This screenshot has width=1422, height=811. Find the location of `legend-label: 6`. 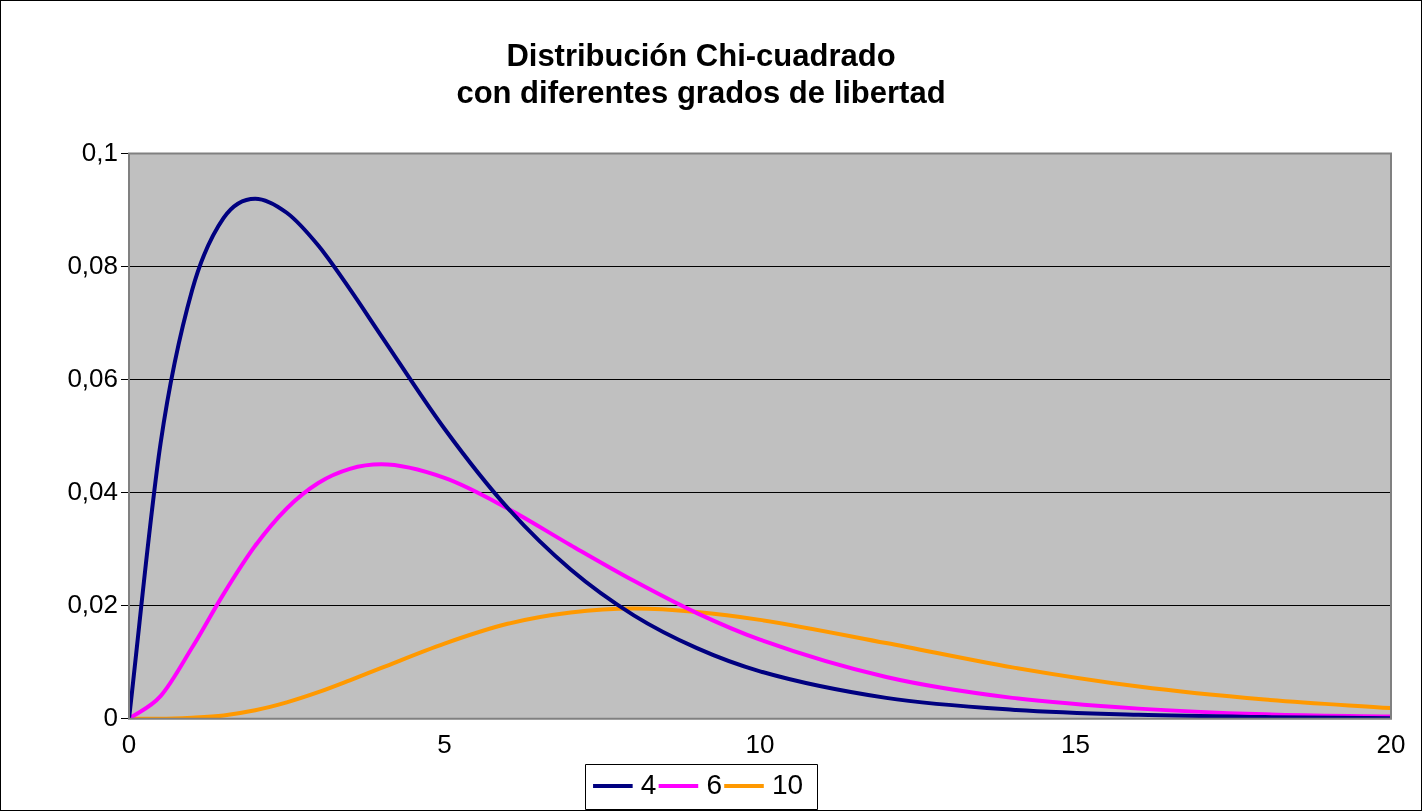

legend-label: 6 is located at coordinates (714, 784).